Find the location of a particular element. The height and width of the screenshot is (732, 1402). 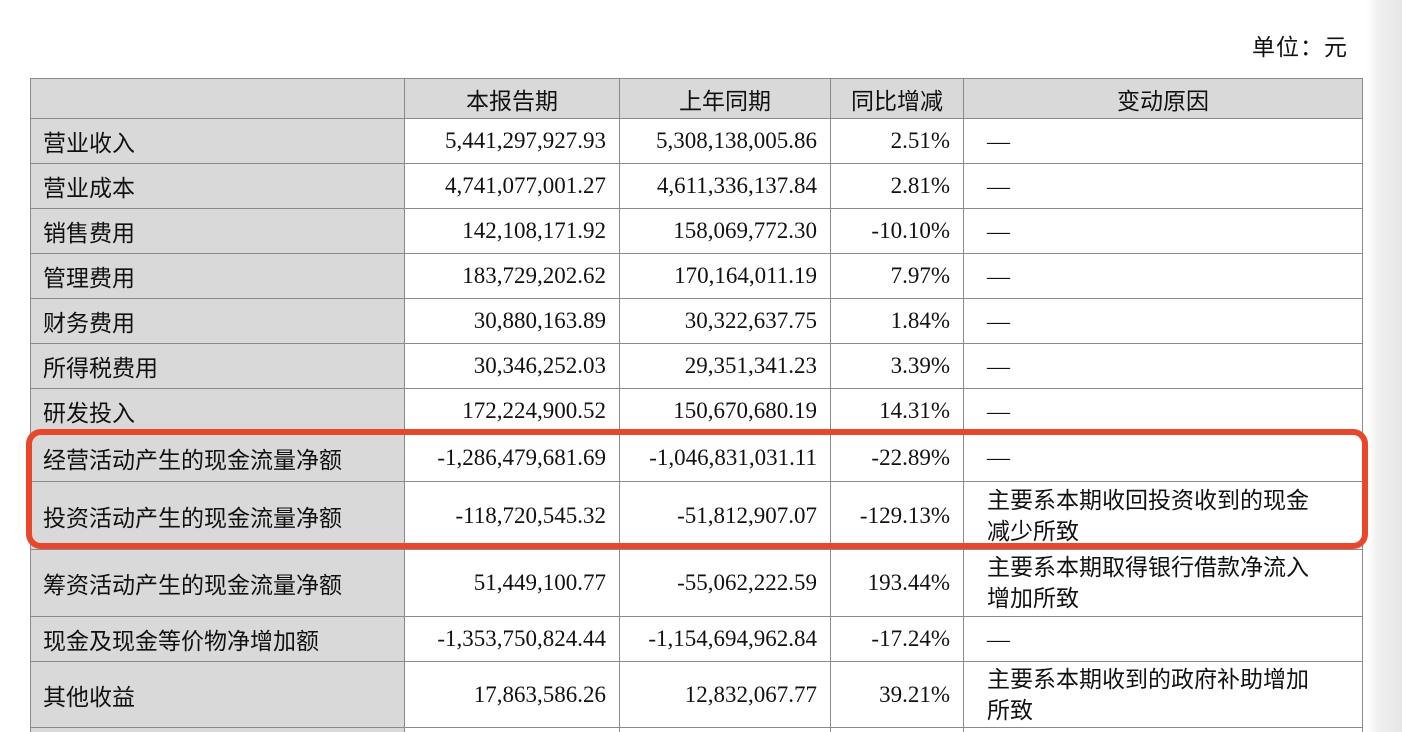

page-edge-shadow is located at coordinates (1384, 366).